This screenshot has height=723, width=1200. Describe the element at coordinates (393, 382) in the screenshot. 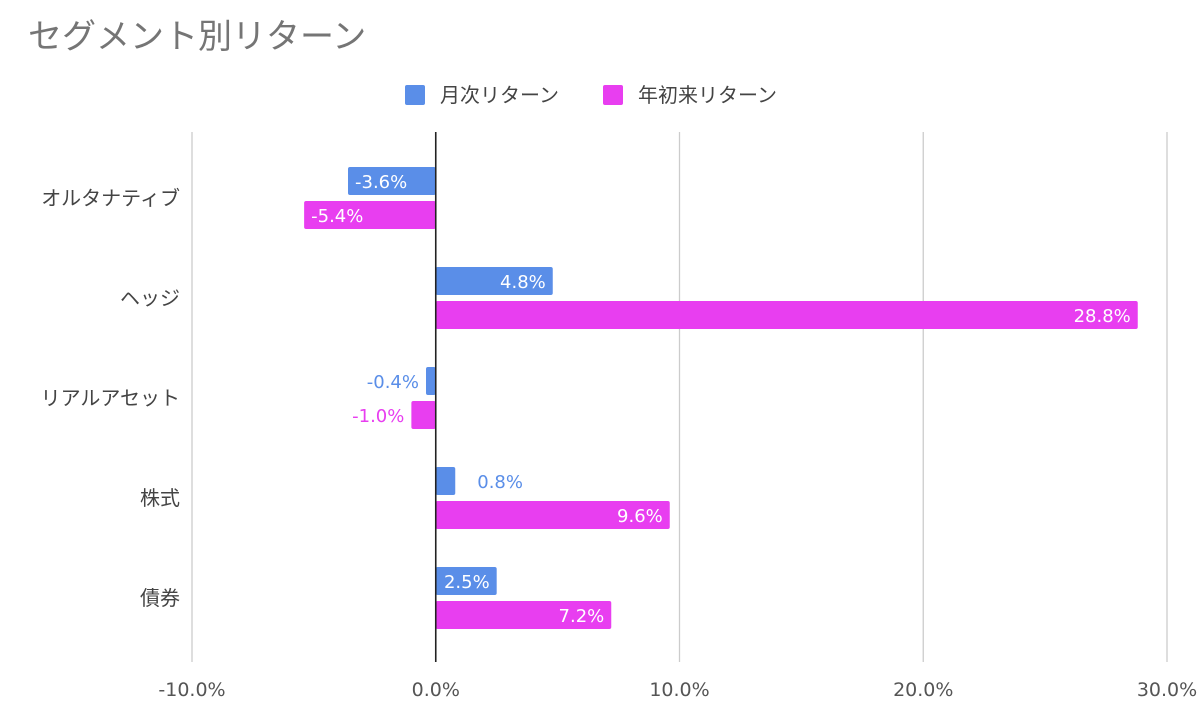

I see `data-label: -0.4%` at that location.